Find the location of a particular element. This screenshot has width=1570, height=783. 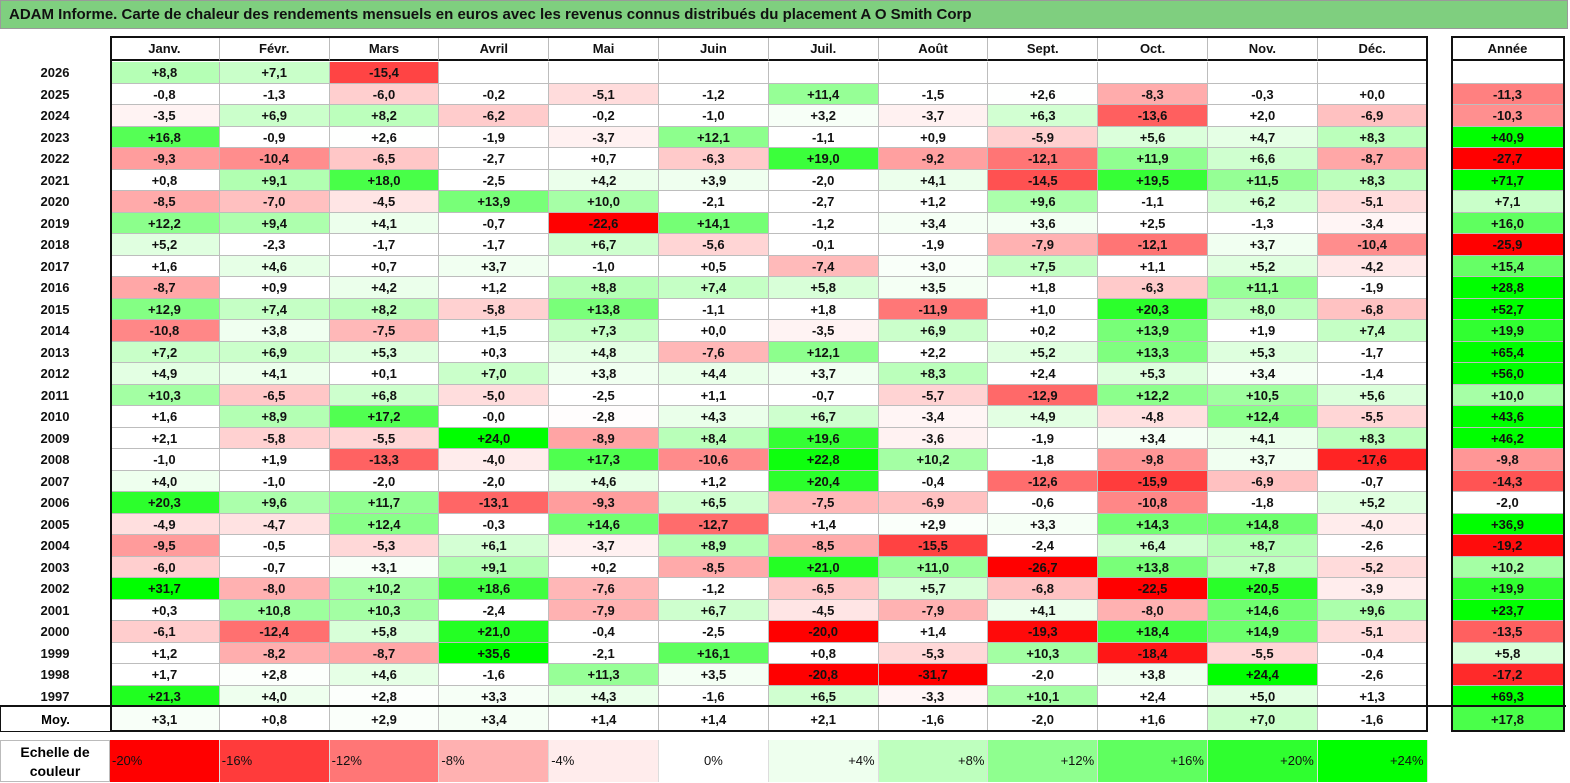

heatmap-cell: -11,9 is located at coordinates (933, 309).